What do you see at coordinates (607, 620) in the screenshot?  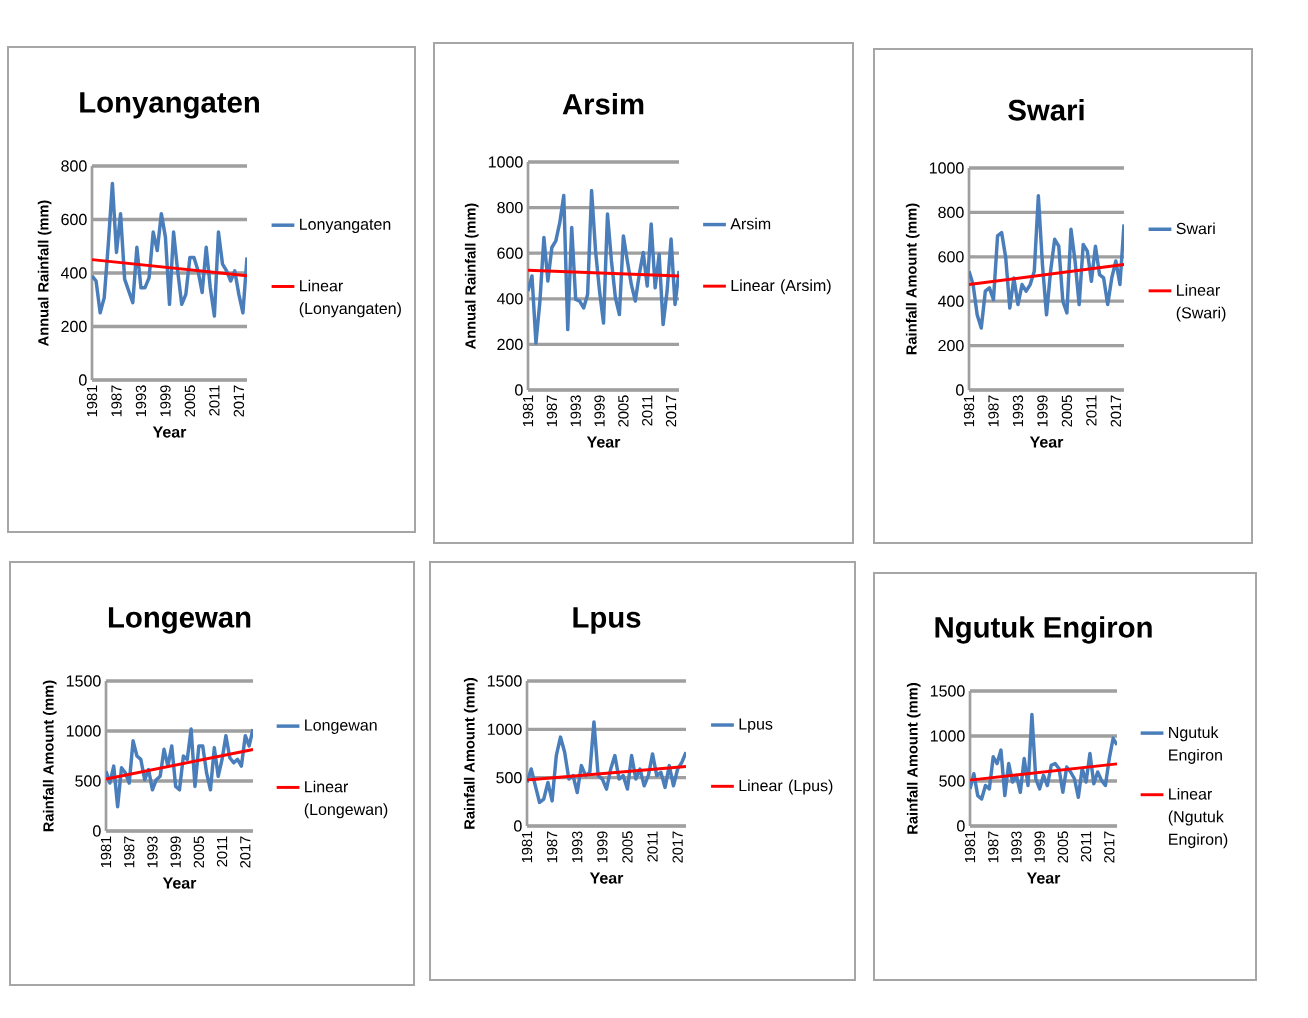 I see `chart-title: Lpus` at bounding box center [607, 620].